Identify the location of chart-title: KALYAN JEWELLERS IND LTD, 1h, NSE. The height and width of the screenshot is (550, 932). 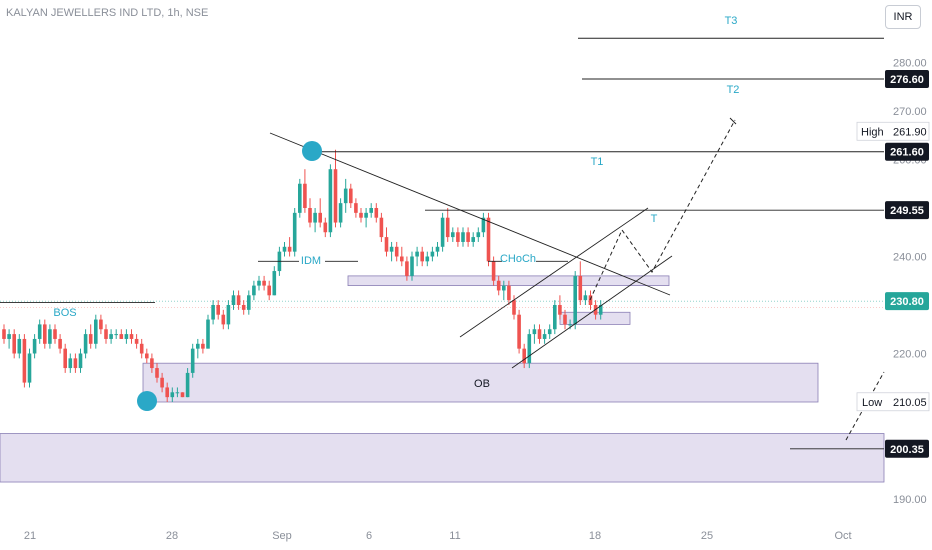
(107, 13).